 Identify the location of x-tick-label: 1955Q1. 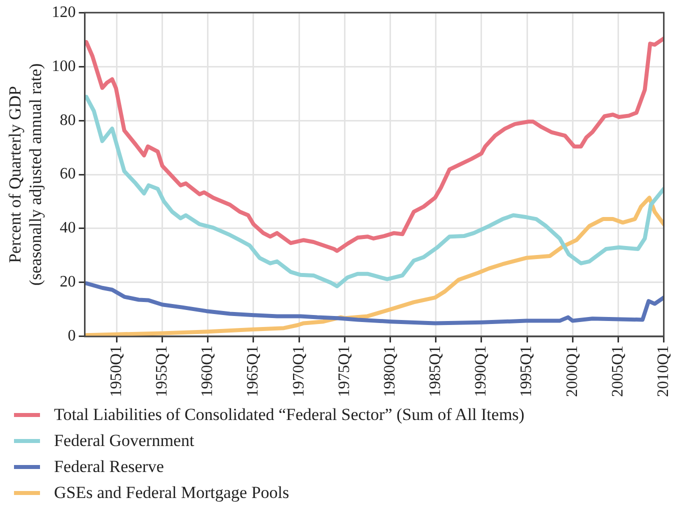
(162, 371).